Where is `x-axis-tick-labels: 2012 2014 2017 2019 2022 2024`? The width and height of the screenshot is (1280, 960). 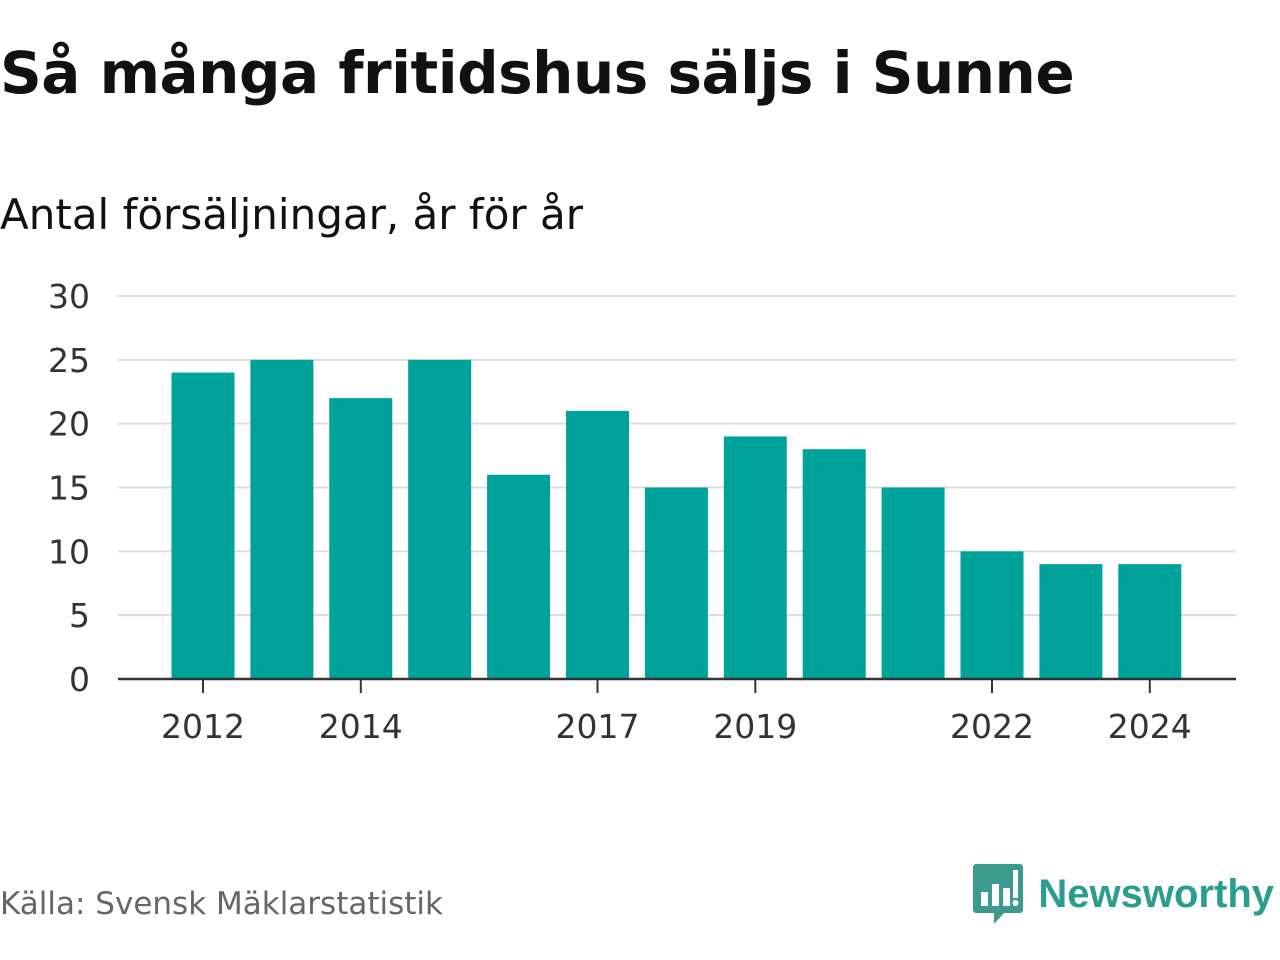
x-axis-tick-labels: 2012 2014 2017 2019 2022 2024 is located at coordinates (676, 726).